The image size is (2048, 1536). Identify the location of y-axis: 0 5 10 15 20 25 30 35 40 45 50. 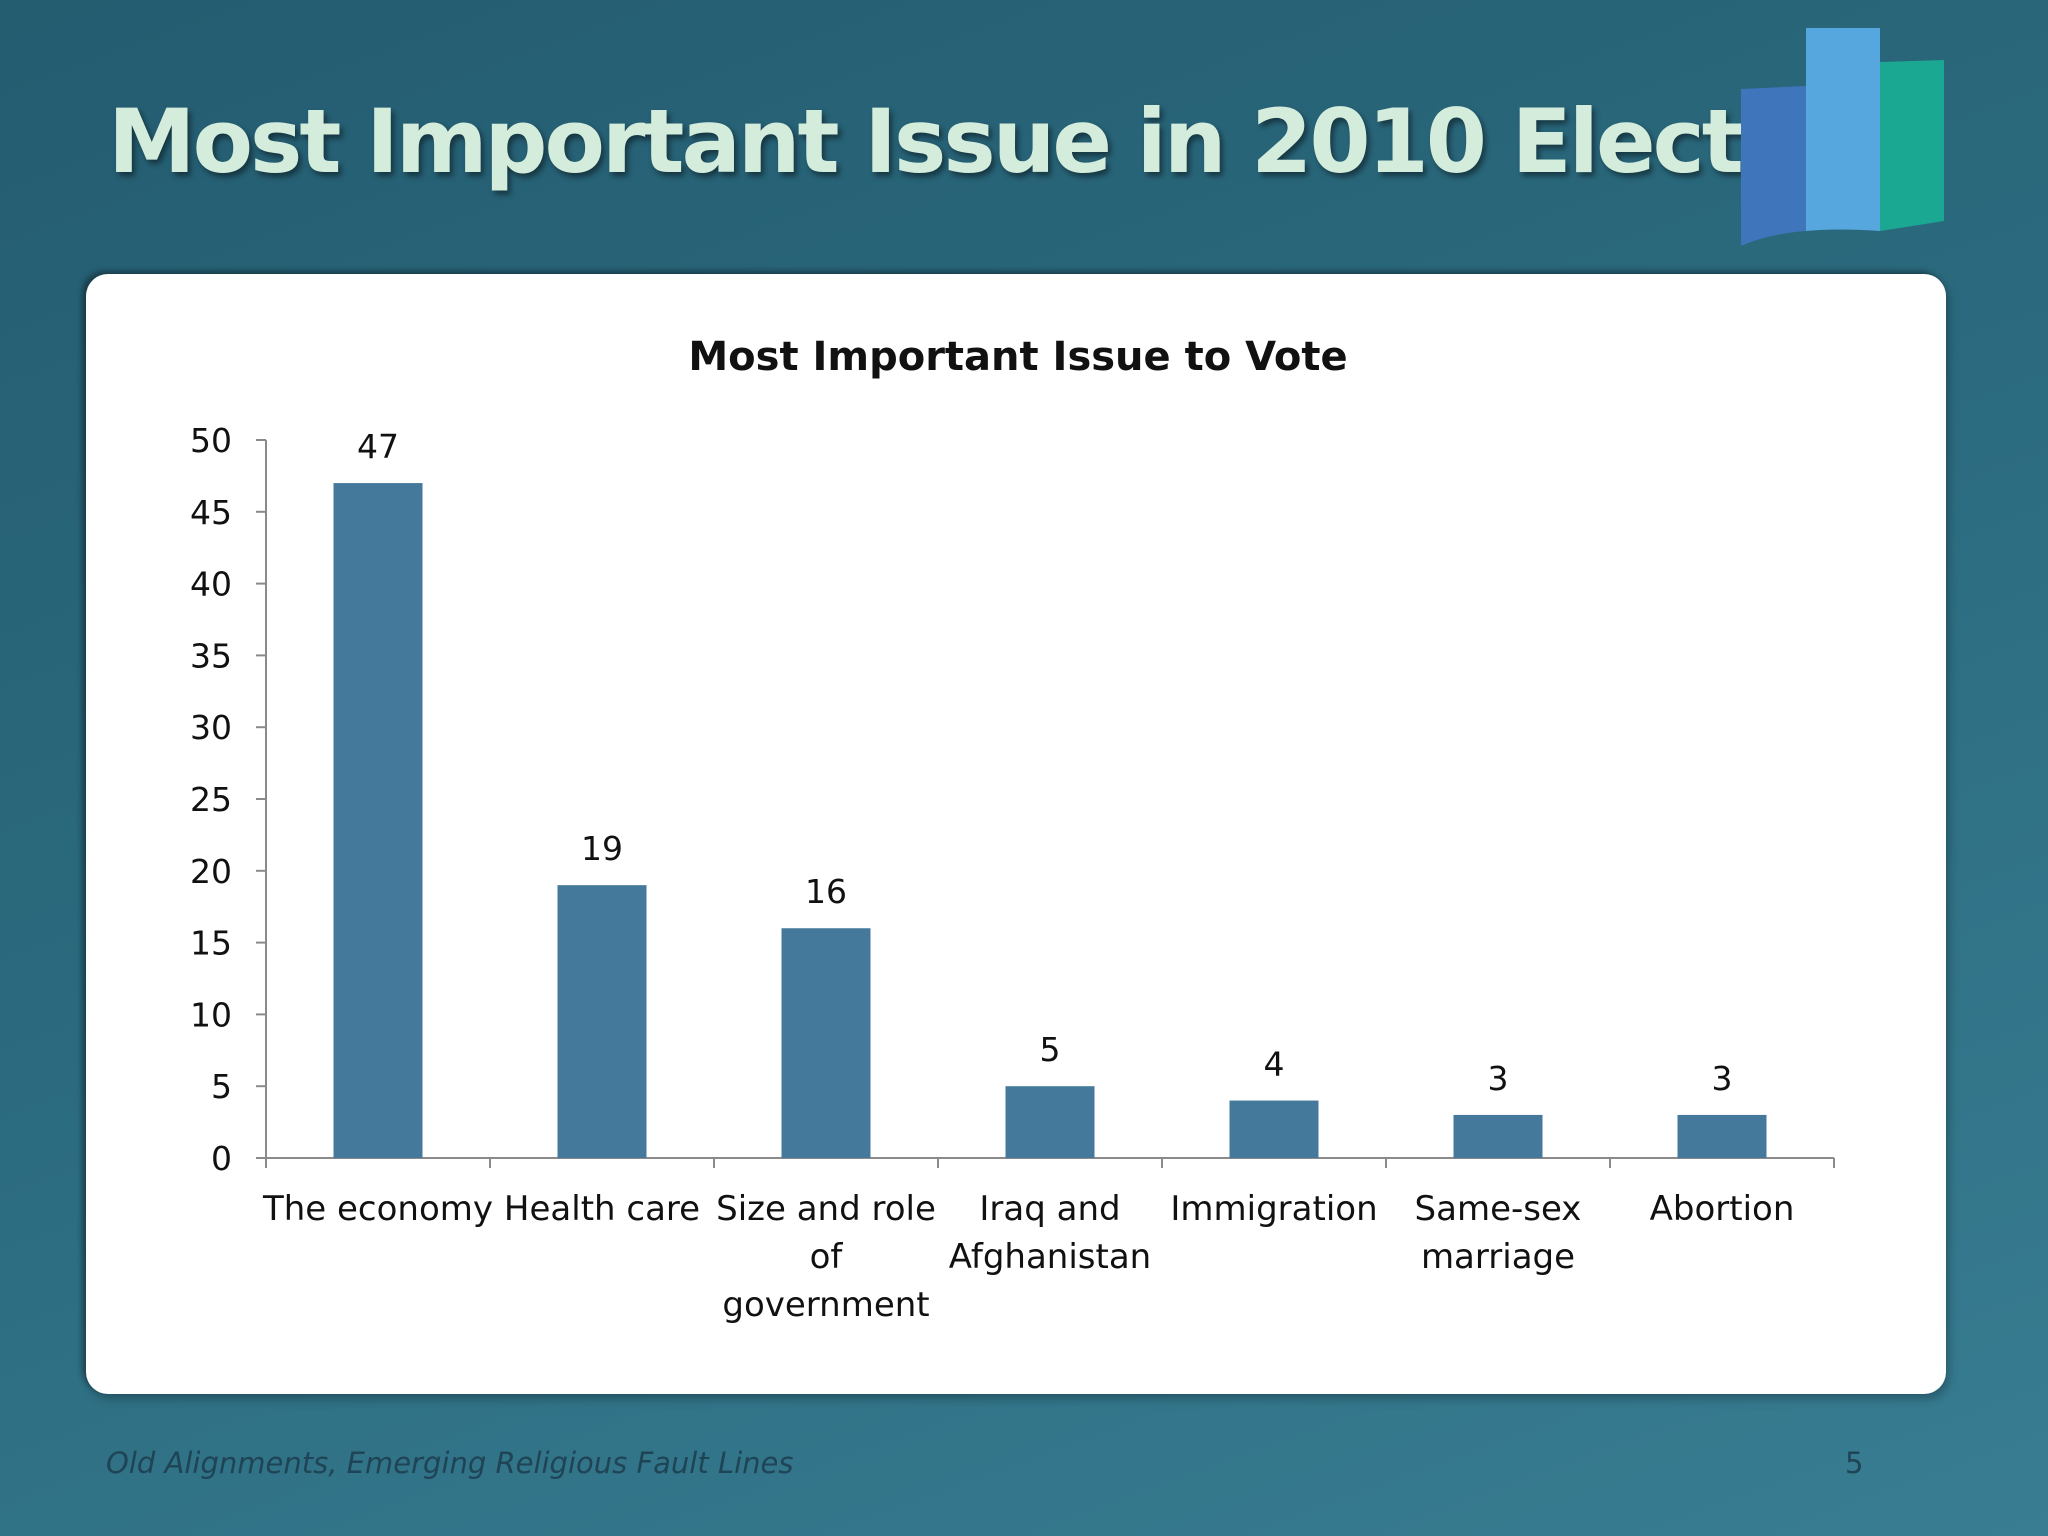
(228, 799).